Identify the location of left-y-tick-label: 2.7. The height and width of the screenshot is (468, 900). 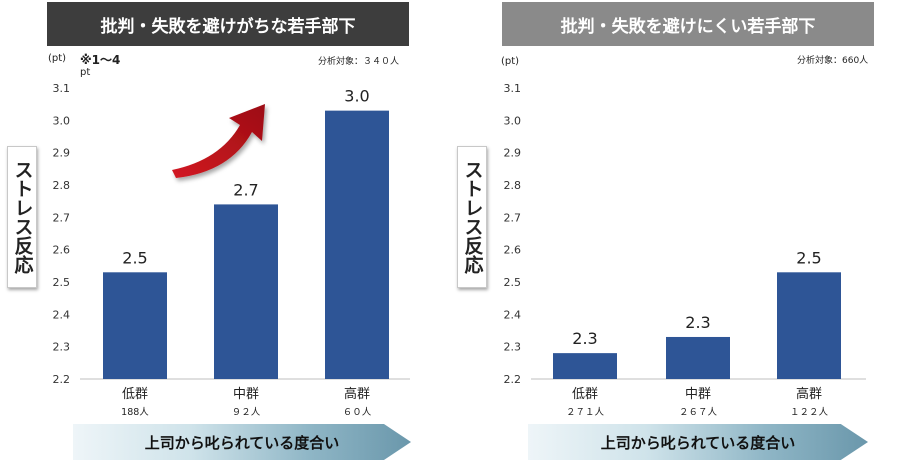
(62, 217).